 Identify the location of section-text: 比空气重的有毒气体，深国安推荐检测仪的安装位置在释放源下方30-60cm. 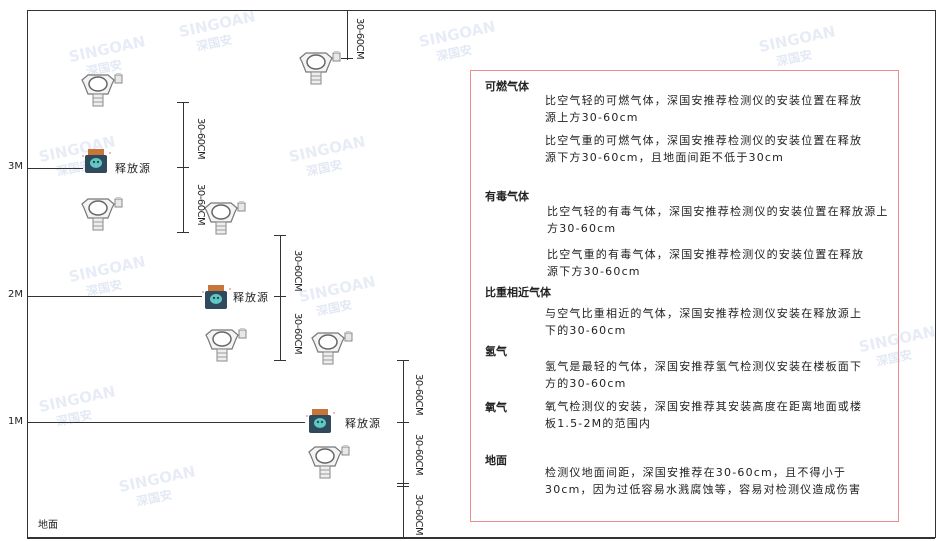
(706, 263).